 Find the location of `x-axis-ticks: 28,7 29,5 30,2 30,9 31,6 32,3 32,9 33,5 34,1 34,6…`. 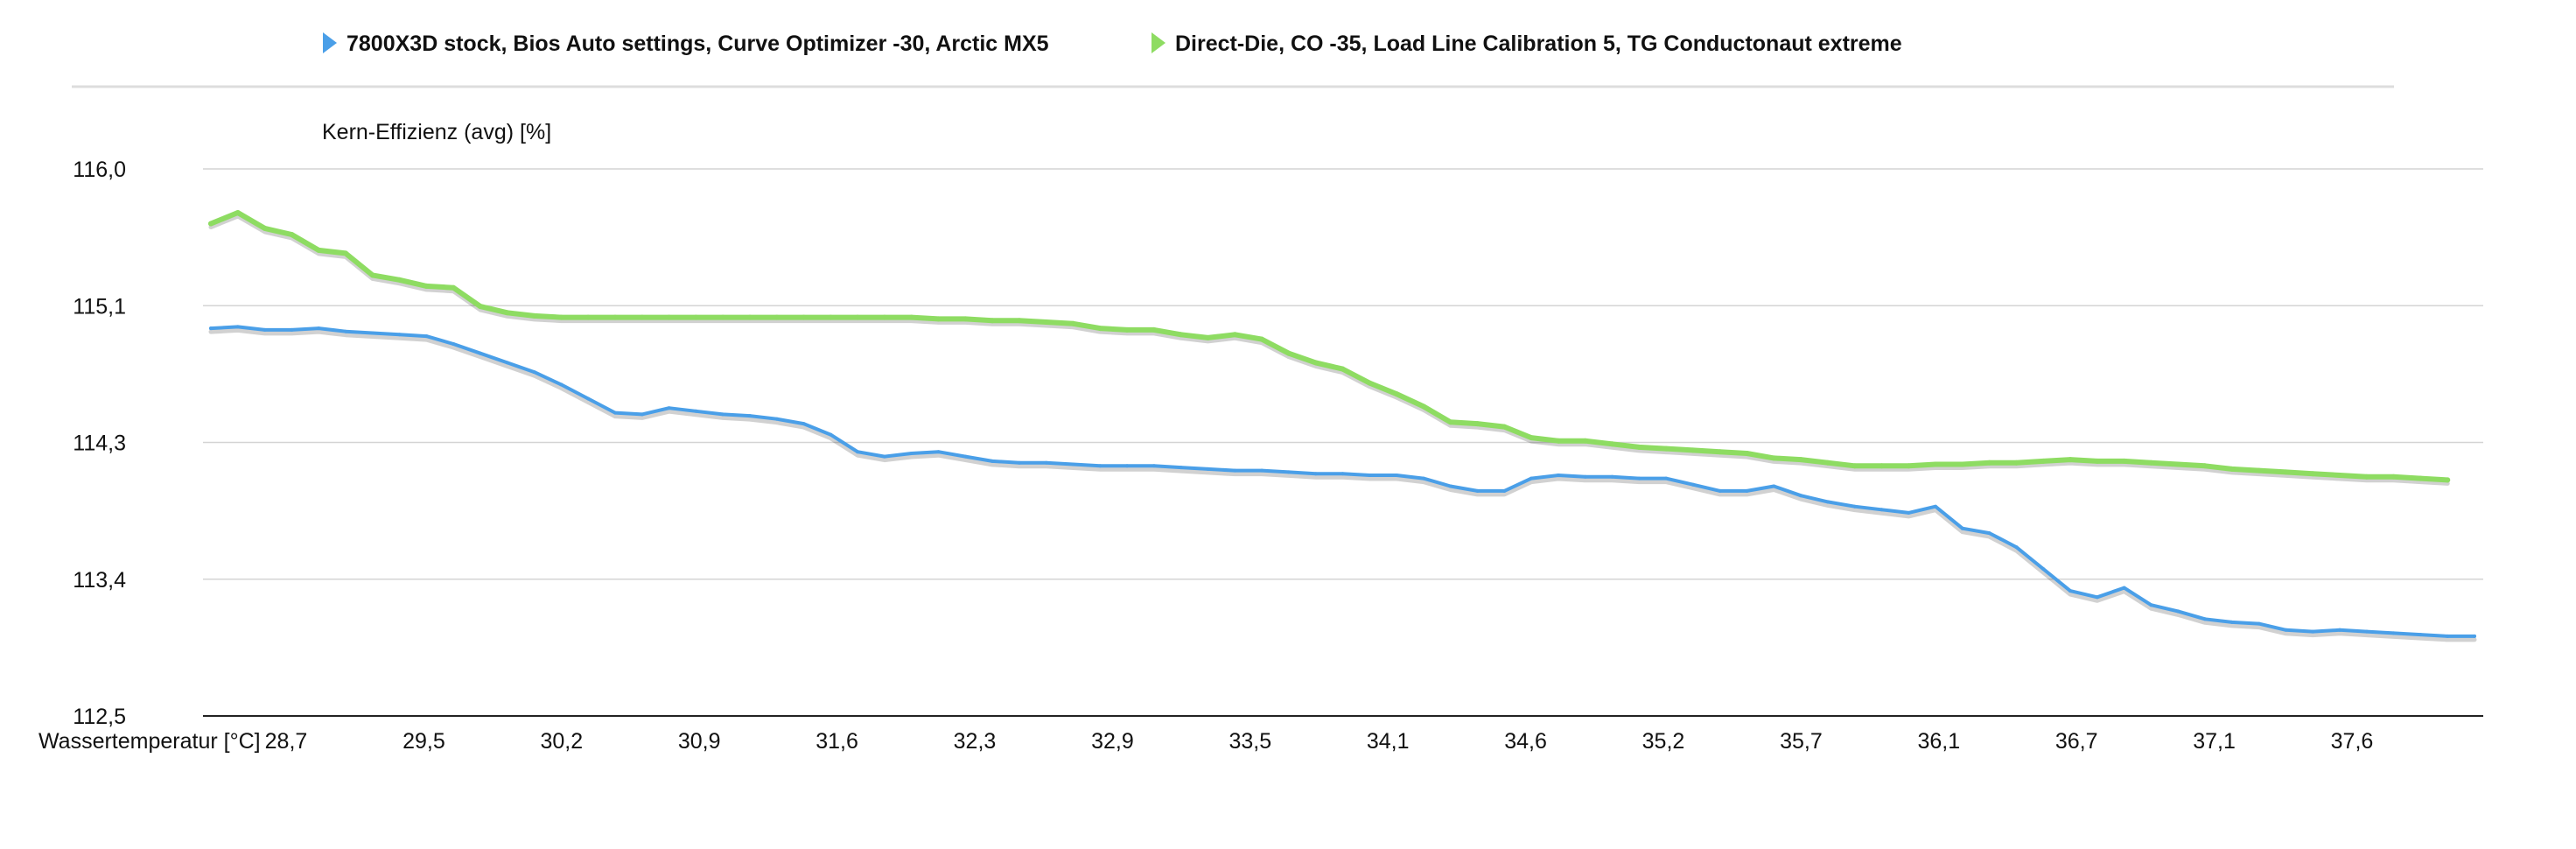

x-axis-ticks: 28,7 29,5 30,2 30,9 31,6 32,3 32,9 33,5 34,1 34,6… is located at coordinates (1319, 741).